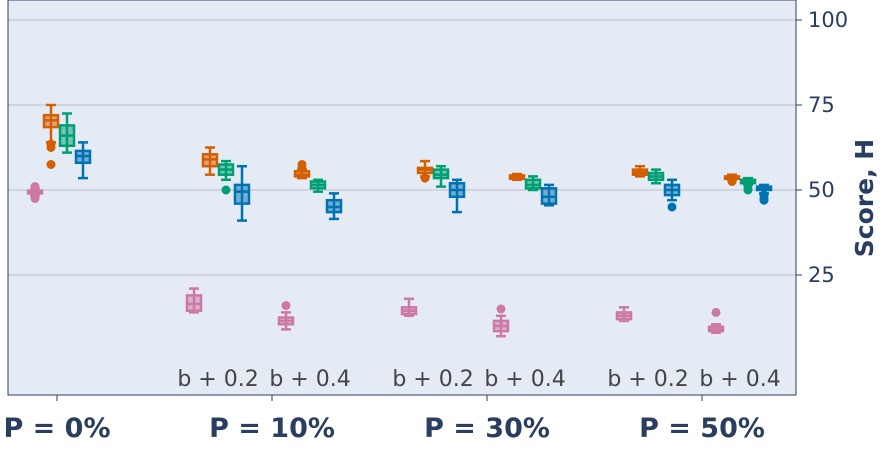 Image resolution: width=885 pixels, height=450 pixels. Describe the element at coordinates (821, 275) in the screenshot. I see `y-tick-label: 25` at that location.